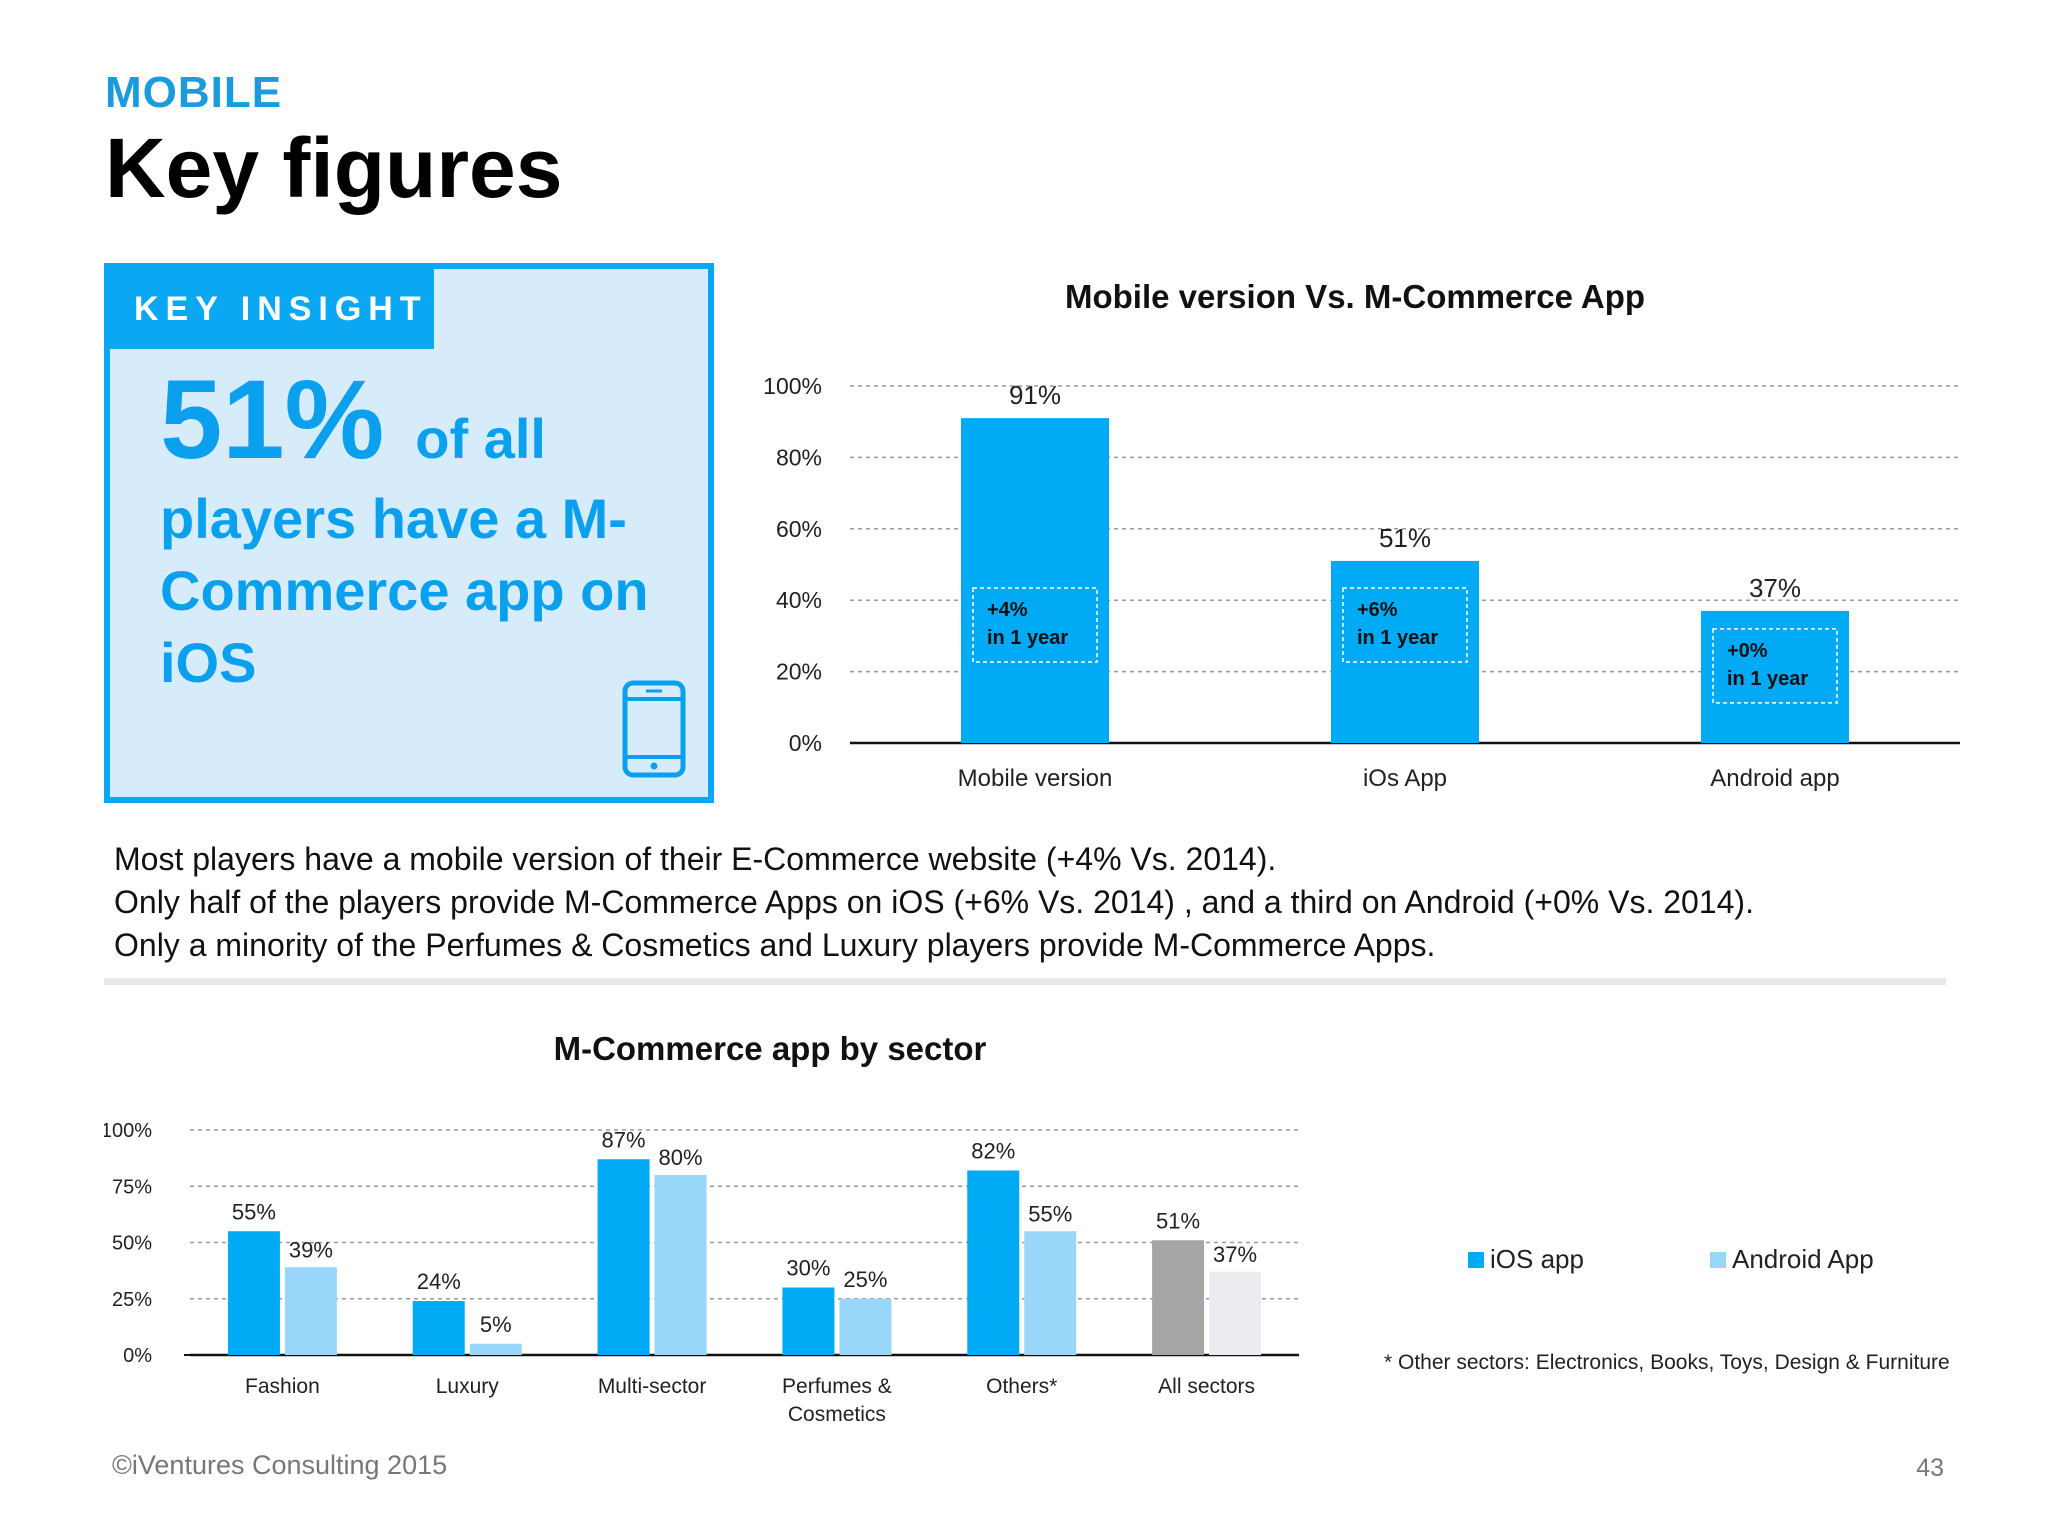  What do you see at coordinates (272, 309) in the screenshot?
I see `key-insight-tab: KEY INSIGHT` at bounding box center [272, 309].